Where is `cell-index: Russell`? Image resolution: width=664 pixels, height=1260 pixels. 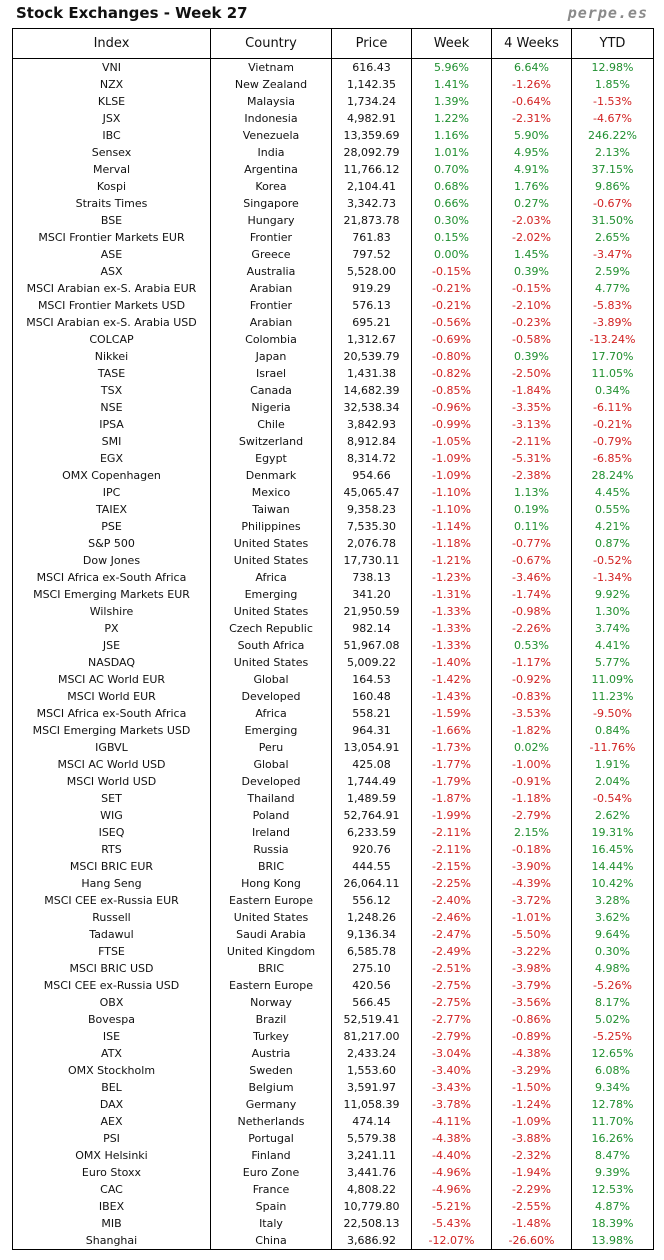
cell-index: Russell is located at coordinates (111, 917).